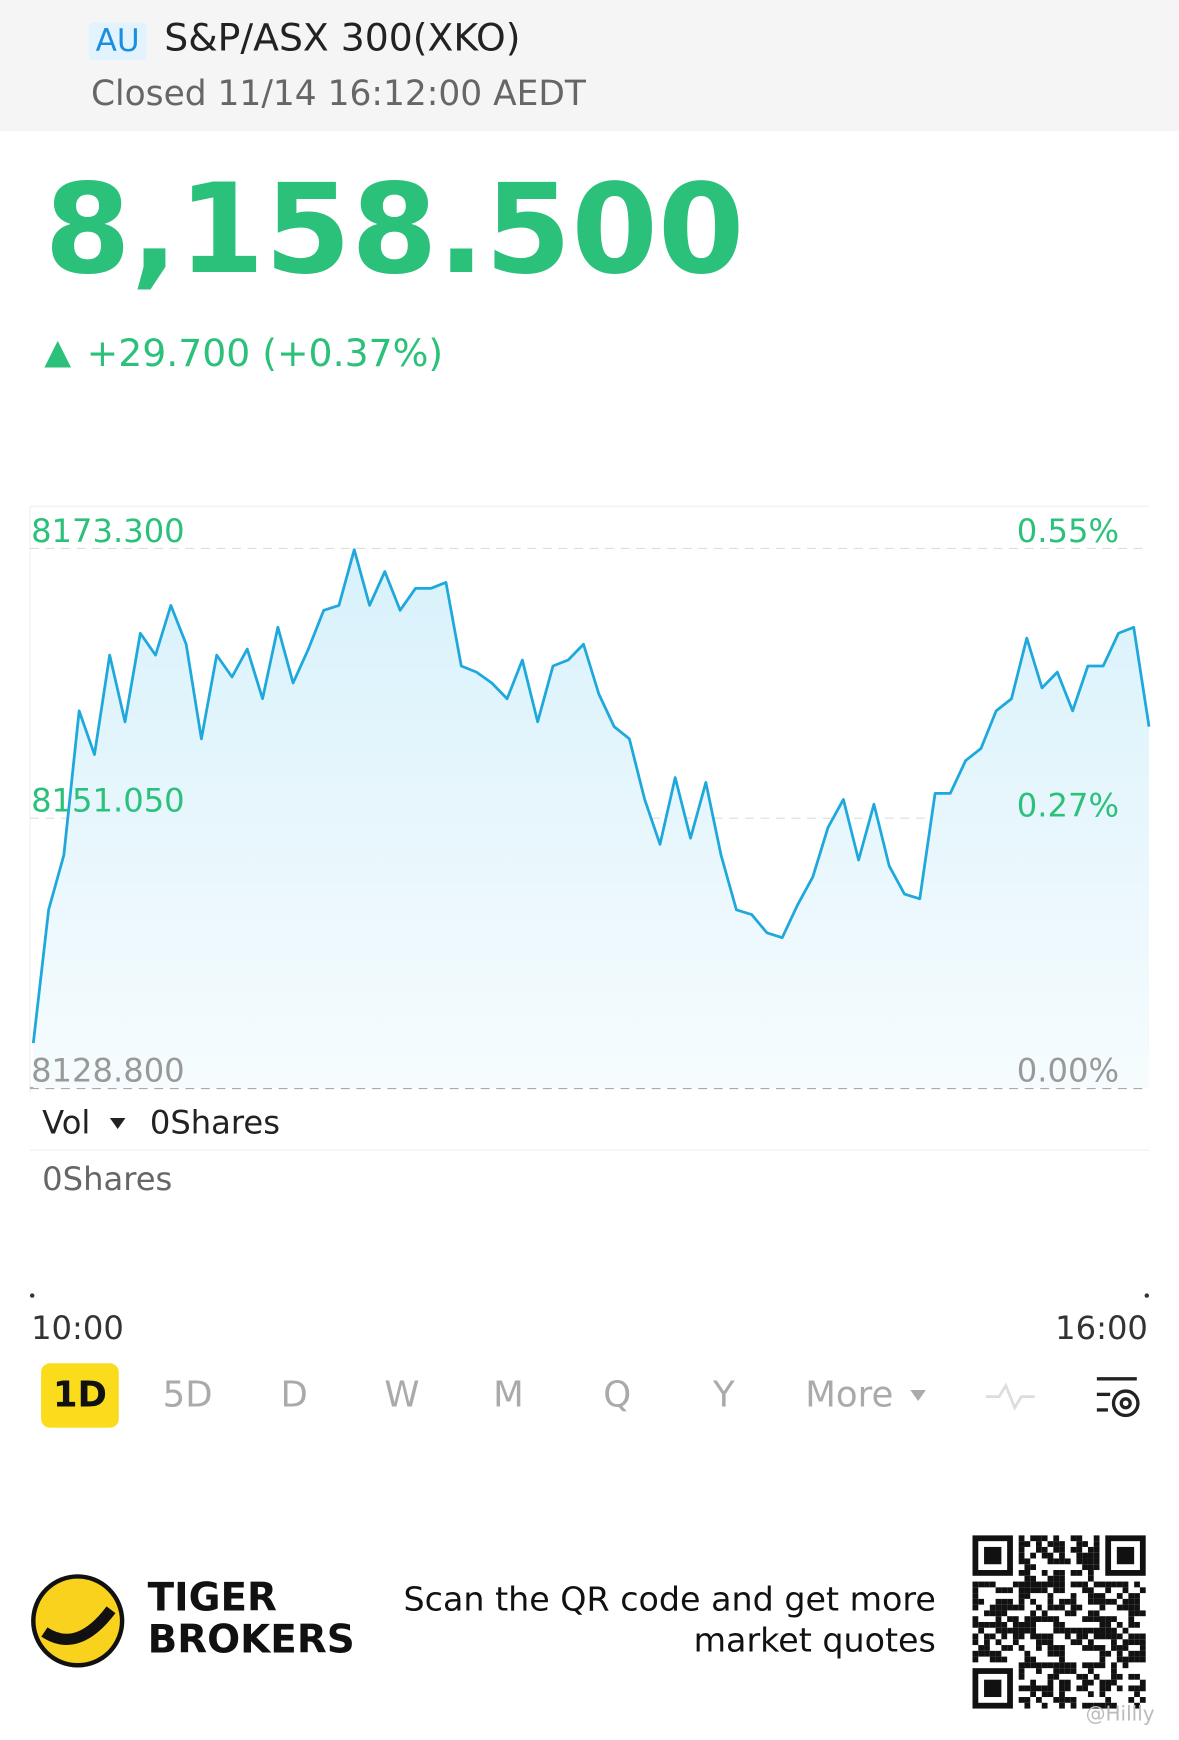  Describe the element at coordinates (1147, 1295) in the screenshot. I see `dot` at that location.